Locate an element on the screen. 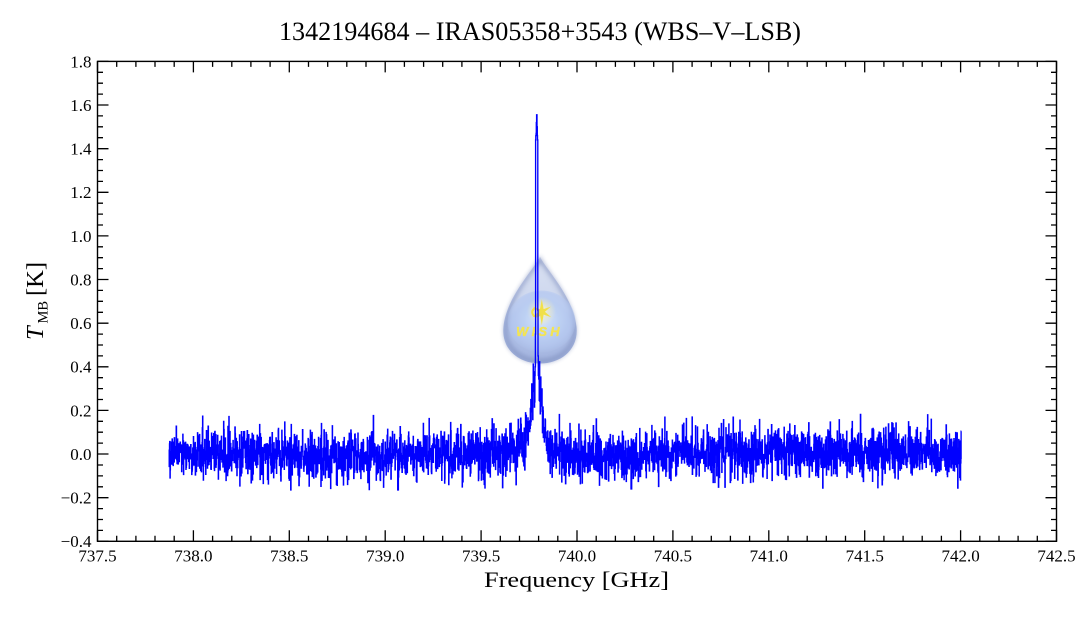  svg-text: 739.5 is located at coordinates (481, 555).